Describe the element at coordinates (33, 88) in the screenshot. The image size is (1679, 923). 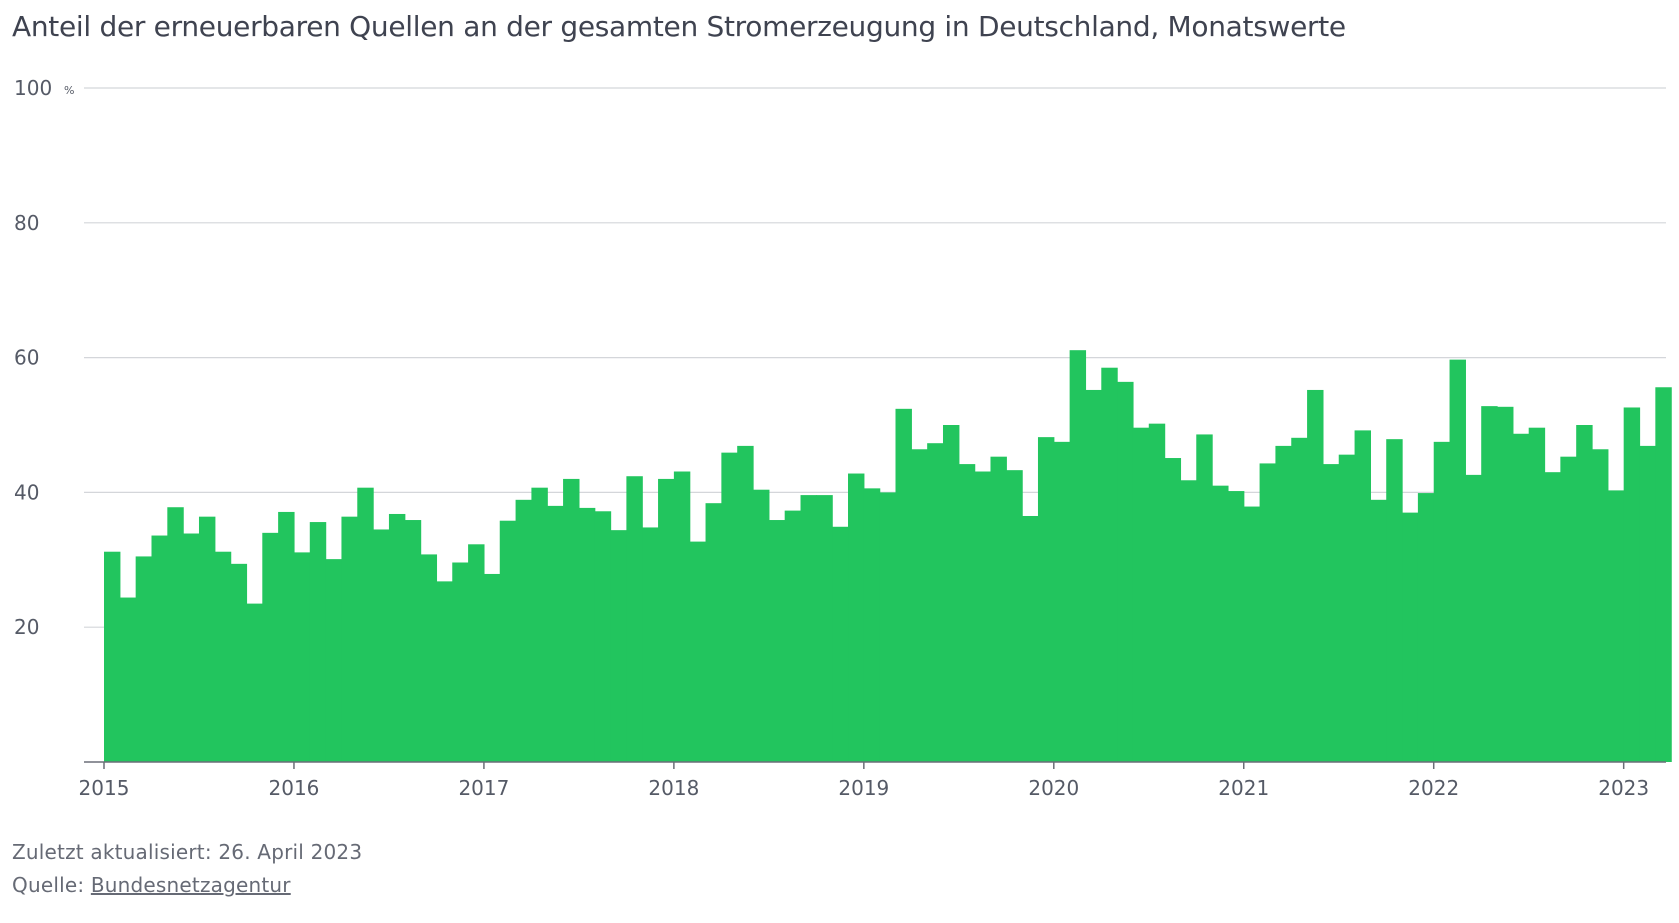
I see `y-tick-label-100: 100` at that location.